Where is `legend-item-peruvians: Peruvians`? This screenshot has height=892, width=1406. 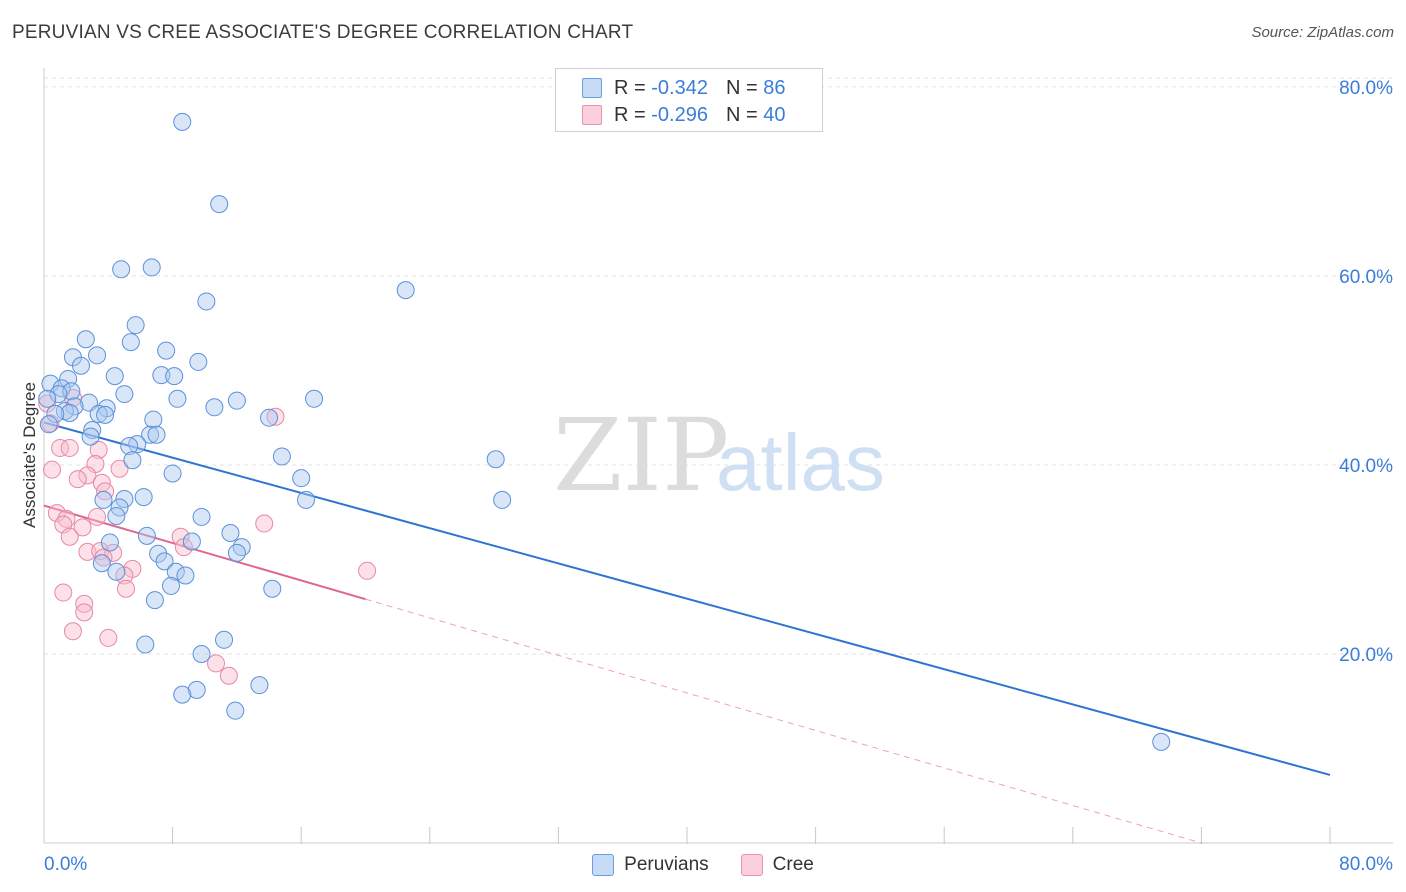
legend-item-peruvians: Peruvians is located at coordinates (650, 865).